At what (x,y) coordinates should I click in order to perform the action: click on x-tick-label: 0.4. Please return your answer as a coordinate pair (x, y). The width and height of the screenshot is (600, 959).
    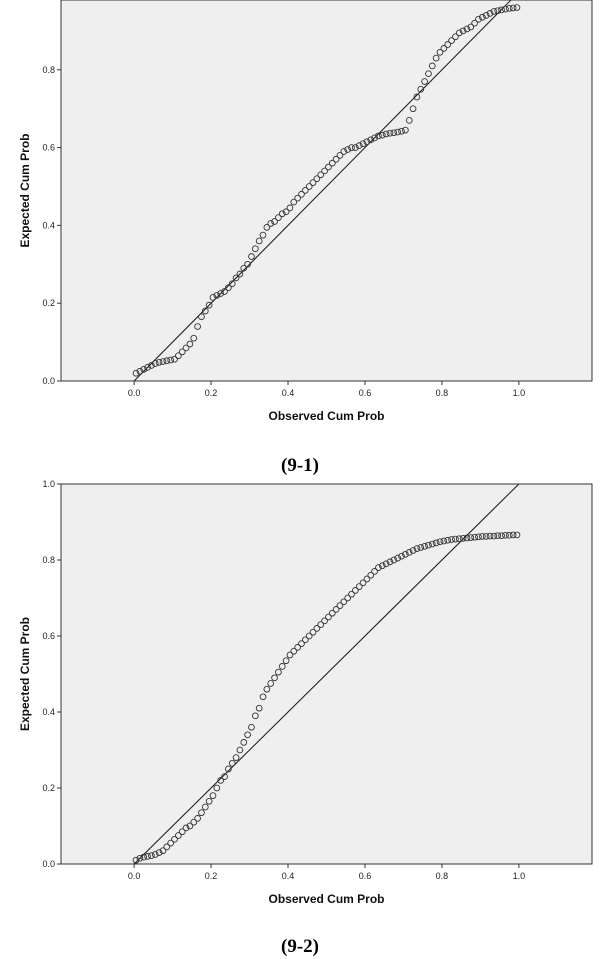
    Looking at the image, I should click on (288, 876).